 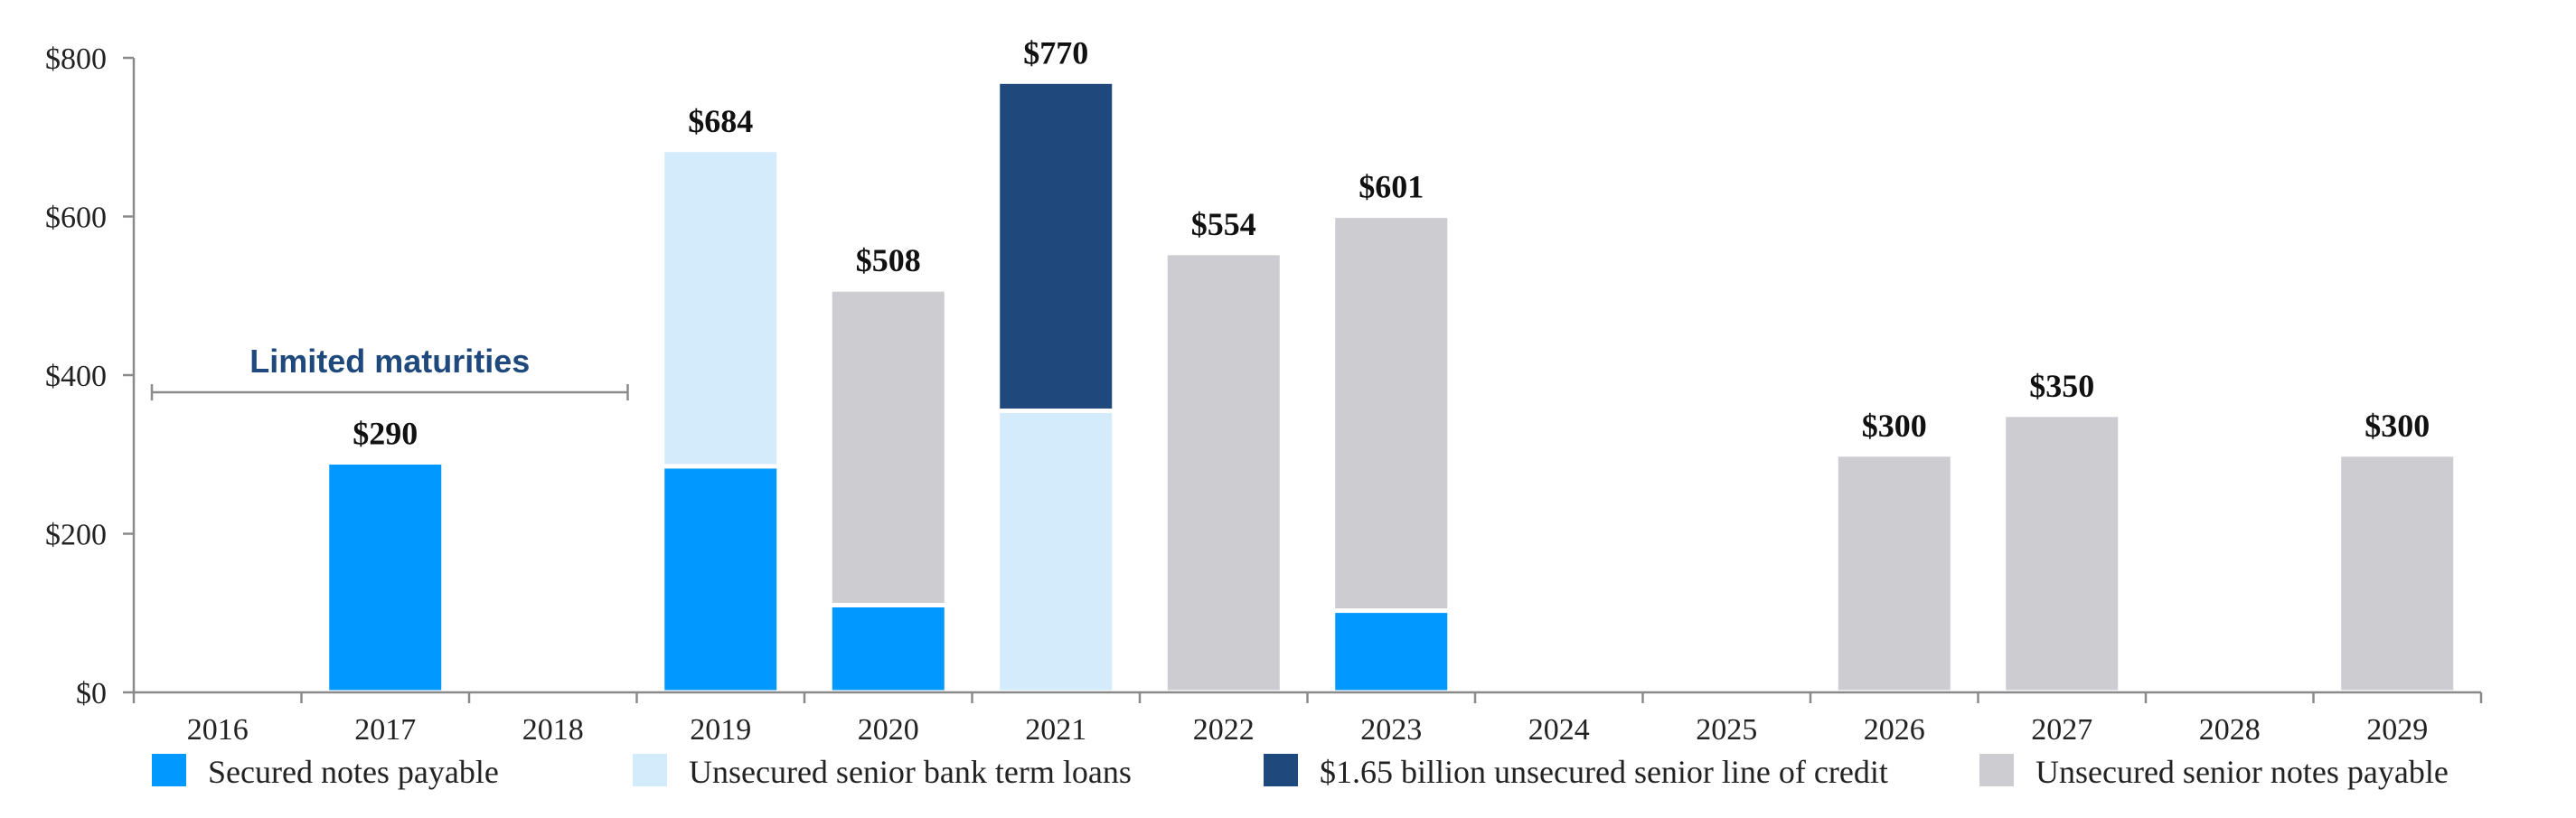 I want to click on bar-total-label-2017: $290, so click(x=385, y=434).